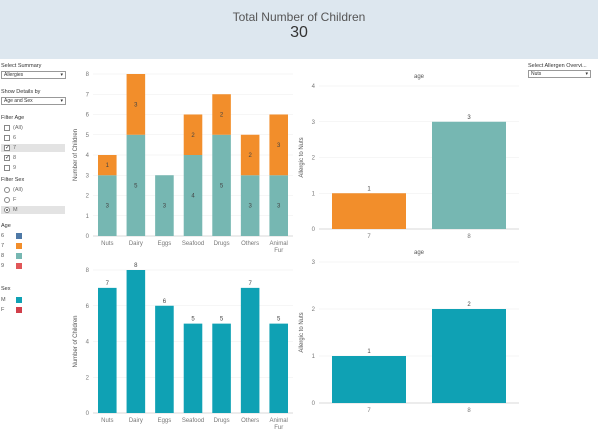  I want to click on x-tick-label: Animal, so click(279, 421).